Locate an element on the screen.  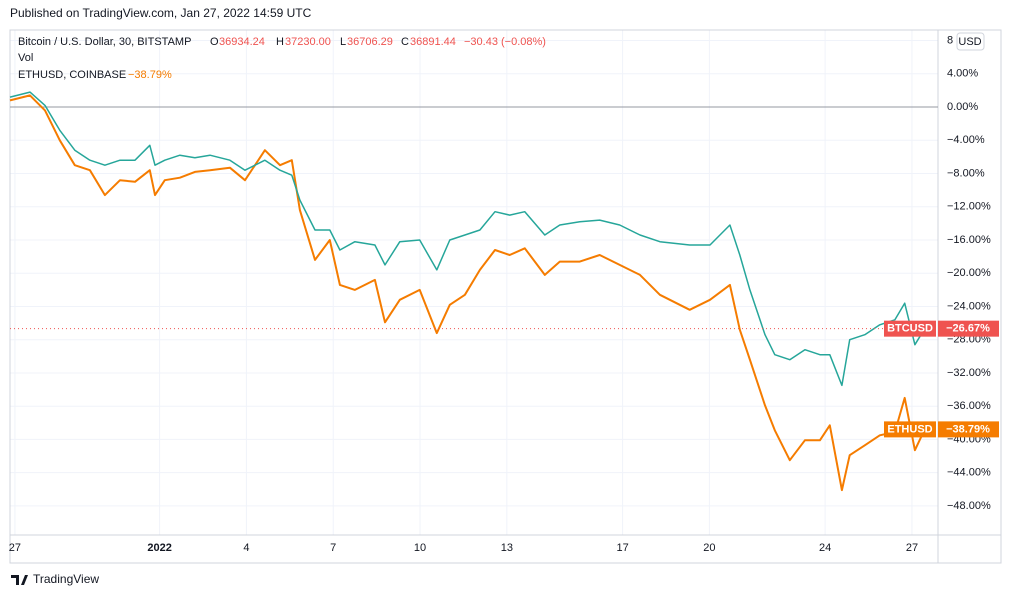
brand-logo is located at coordinates (19, 580).